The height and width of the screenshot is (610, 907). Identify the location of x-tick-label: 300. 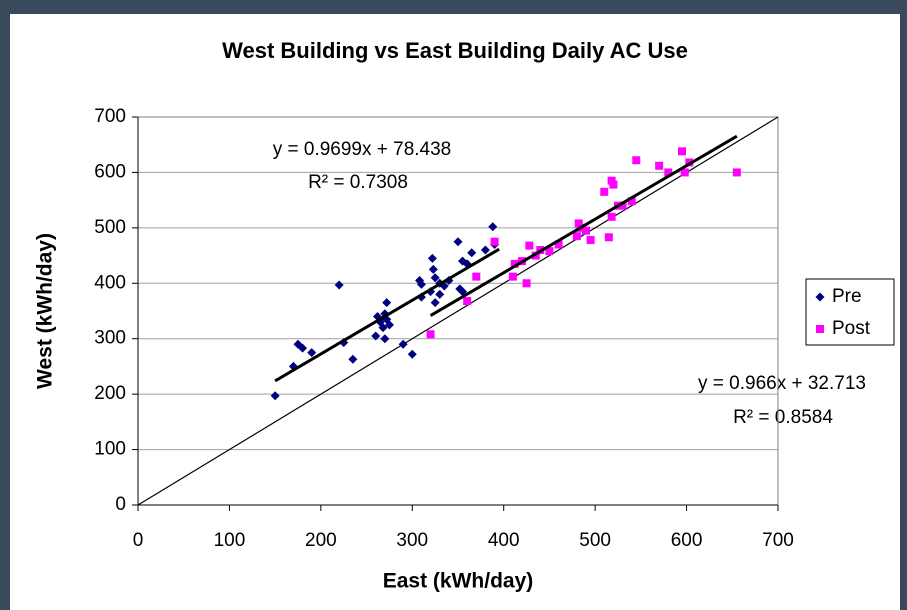
(412, 540).